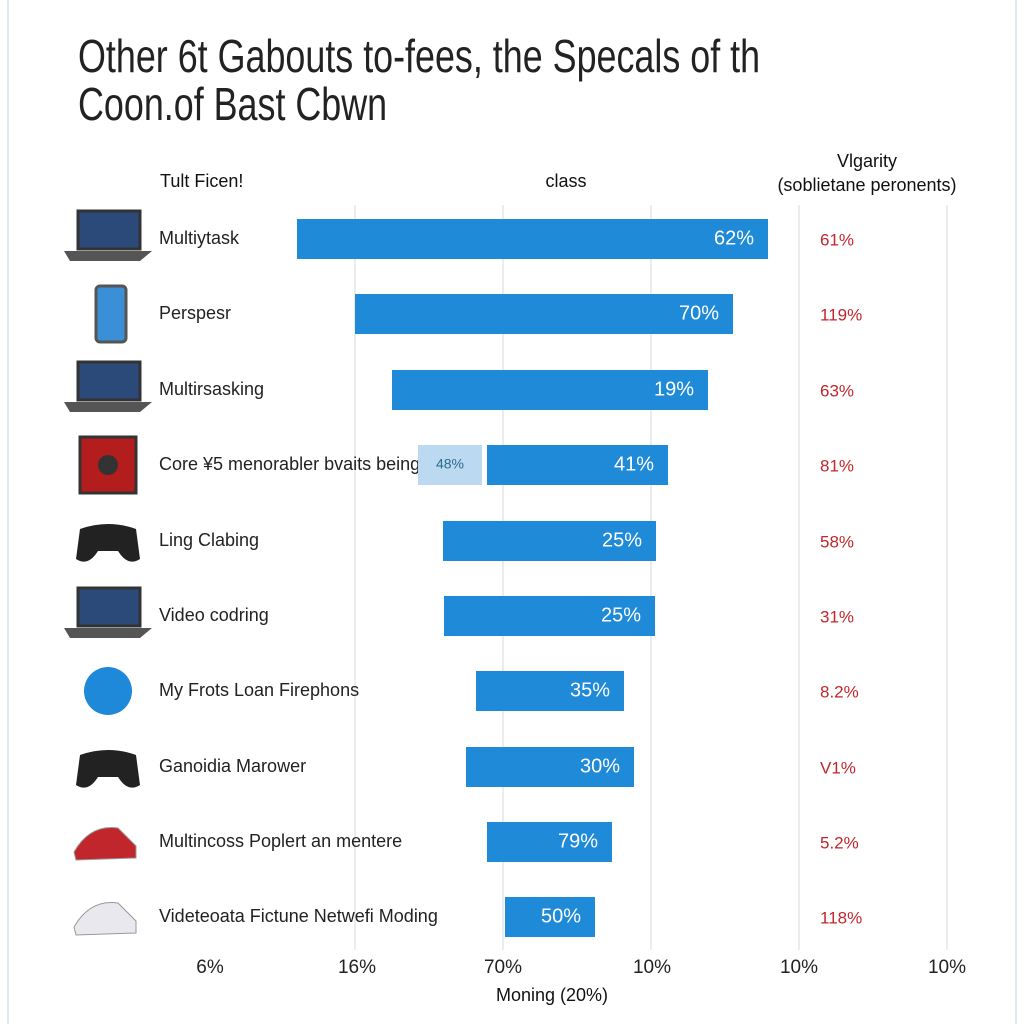  Describe the element at coordinates (552, 995) in the screenshot. I see `axis-title: Moning (20%)` at that location.